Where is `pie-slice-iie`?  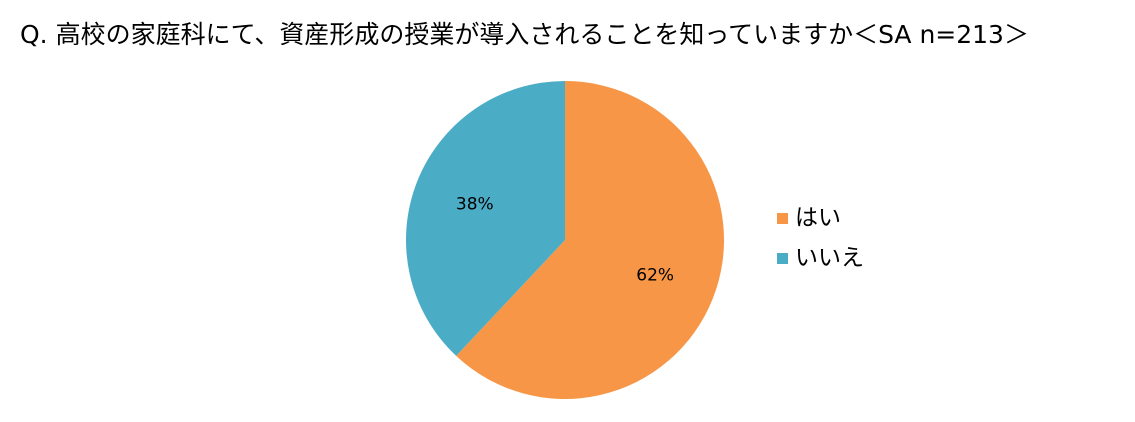 pie-slice-iie is located at coordinates (485, 218).